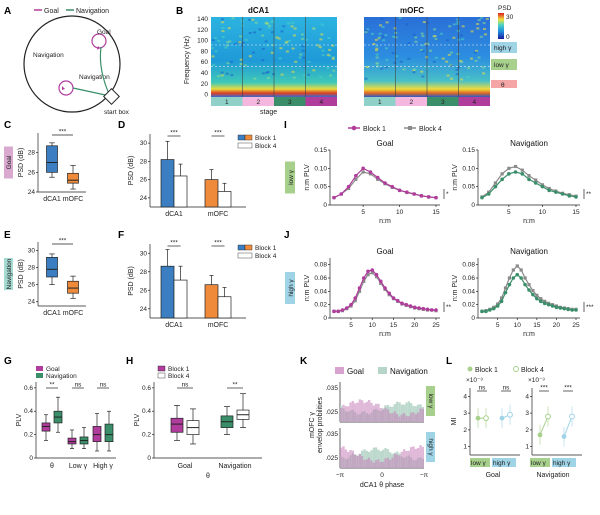 This screenshot has width=600, height=515. I want to click on x-tick-label: 20, so click(557, 325).